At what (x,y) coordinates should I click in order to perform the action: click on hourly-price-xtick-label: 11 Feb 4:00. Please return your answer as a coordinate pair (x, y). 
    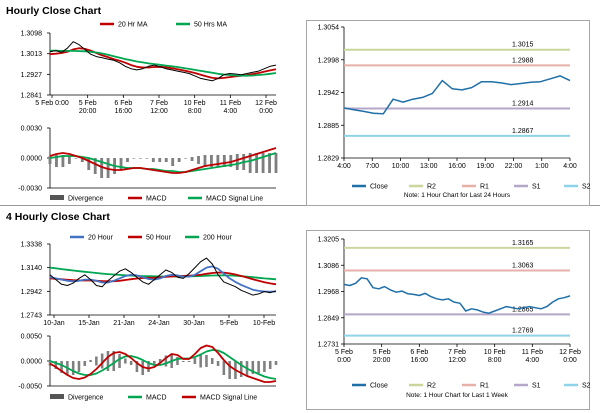
    Looking at the image, I should click on (230, 107).